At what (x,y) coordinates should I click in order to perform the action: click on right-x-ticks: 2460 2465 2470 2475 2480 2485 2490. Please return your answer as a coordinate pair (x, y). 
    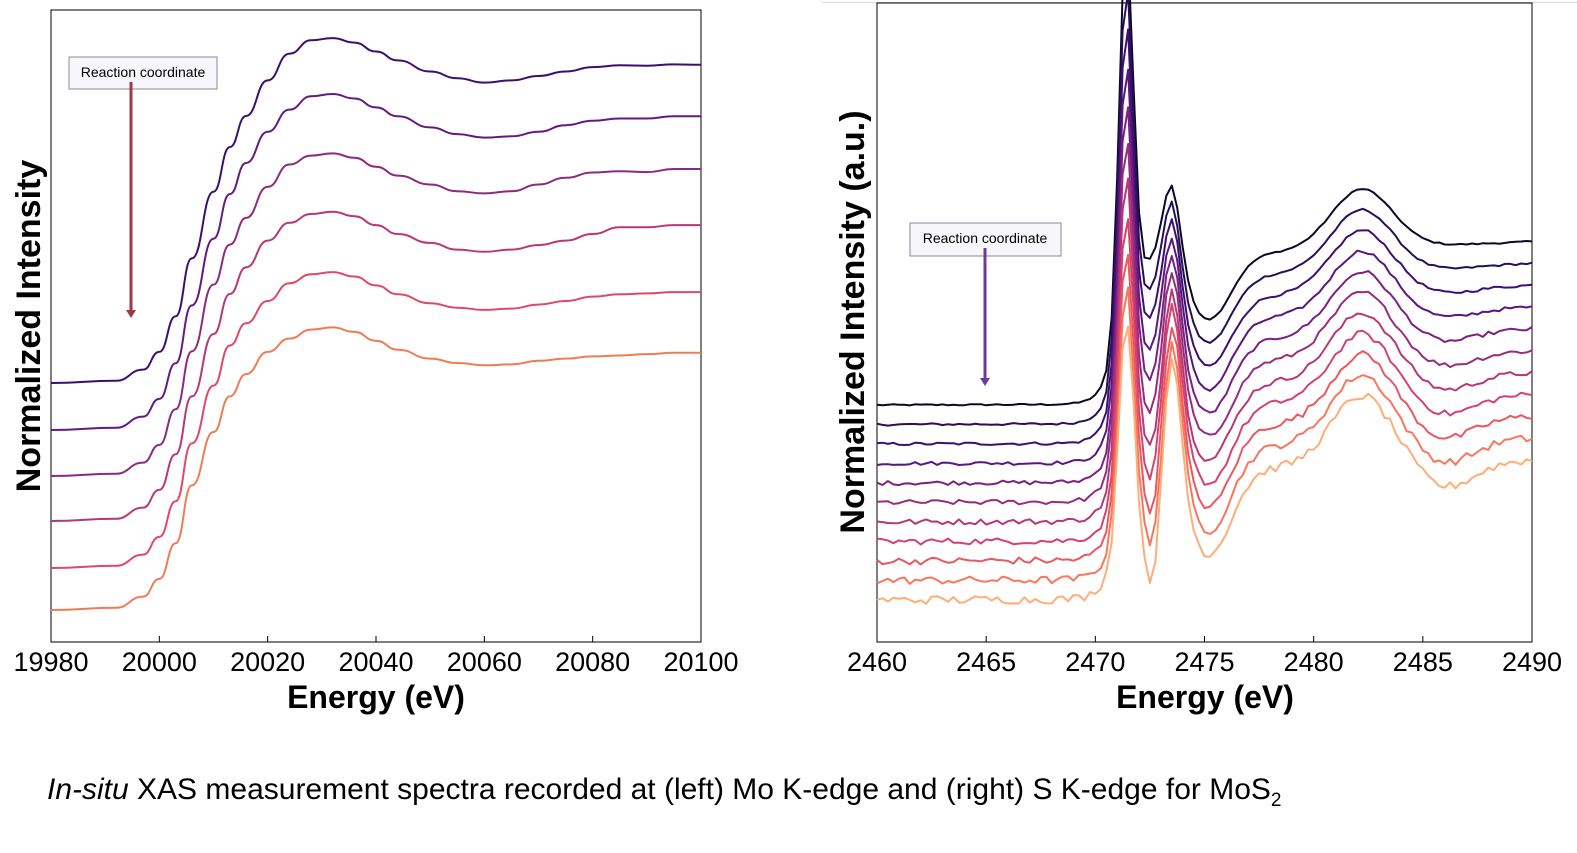
    Looking at the image, I should click on (1204, 656).